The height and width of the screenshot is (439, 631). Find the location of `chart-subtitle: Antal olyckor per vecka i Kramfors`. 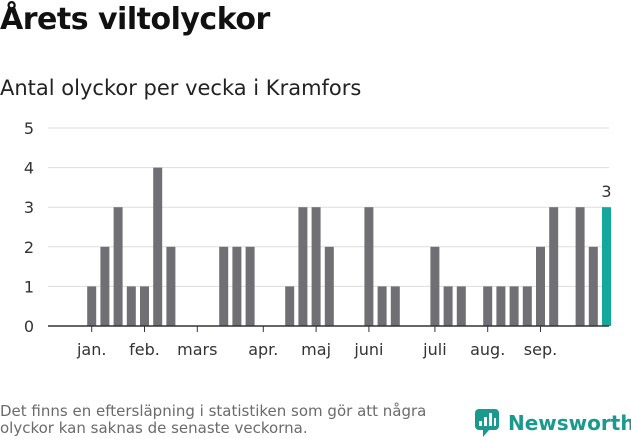

chart-subtitle: Antal olyckor per vecka i Kramfors is located at coordinates (181, 88).